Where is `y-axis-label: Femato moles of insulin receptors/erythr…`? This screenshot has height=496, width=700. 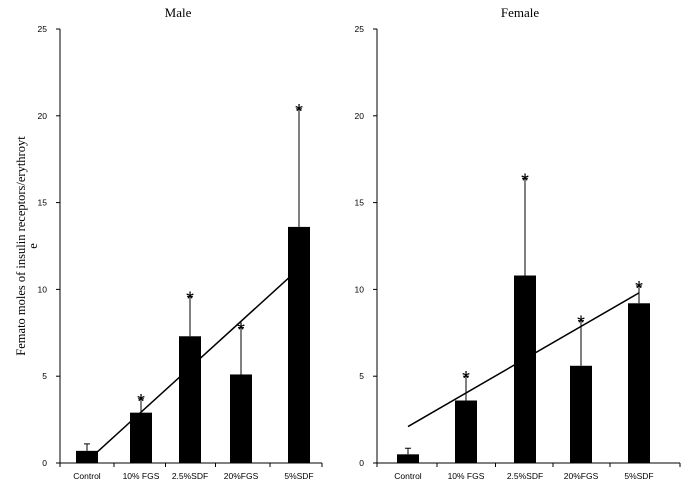 y-axis-label: Femato moles of insulin receptors/erythr… is located at coordinates (21, 246).